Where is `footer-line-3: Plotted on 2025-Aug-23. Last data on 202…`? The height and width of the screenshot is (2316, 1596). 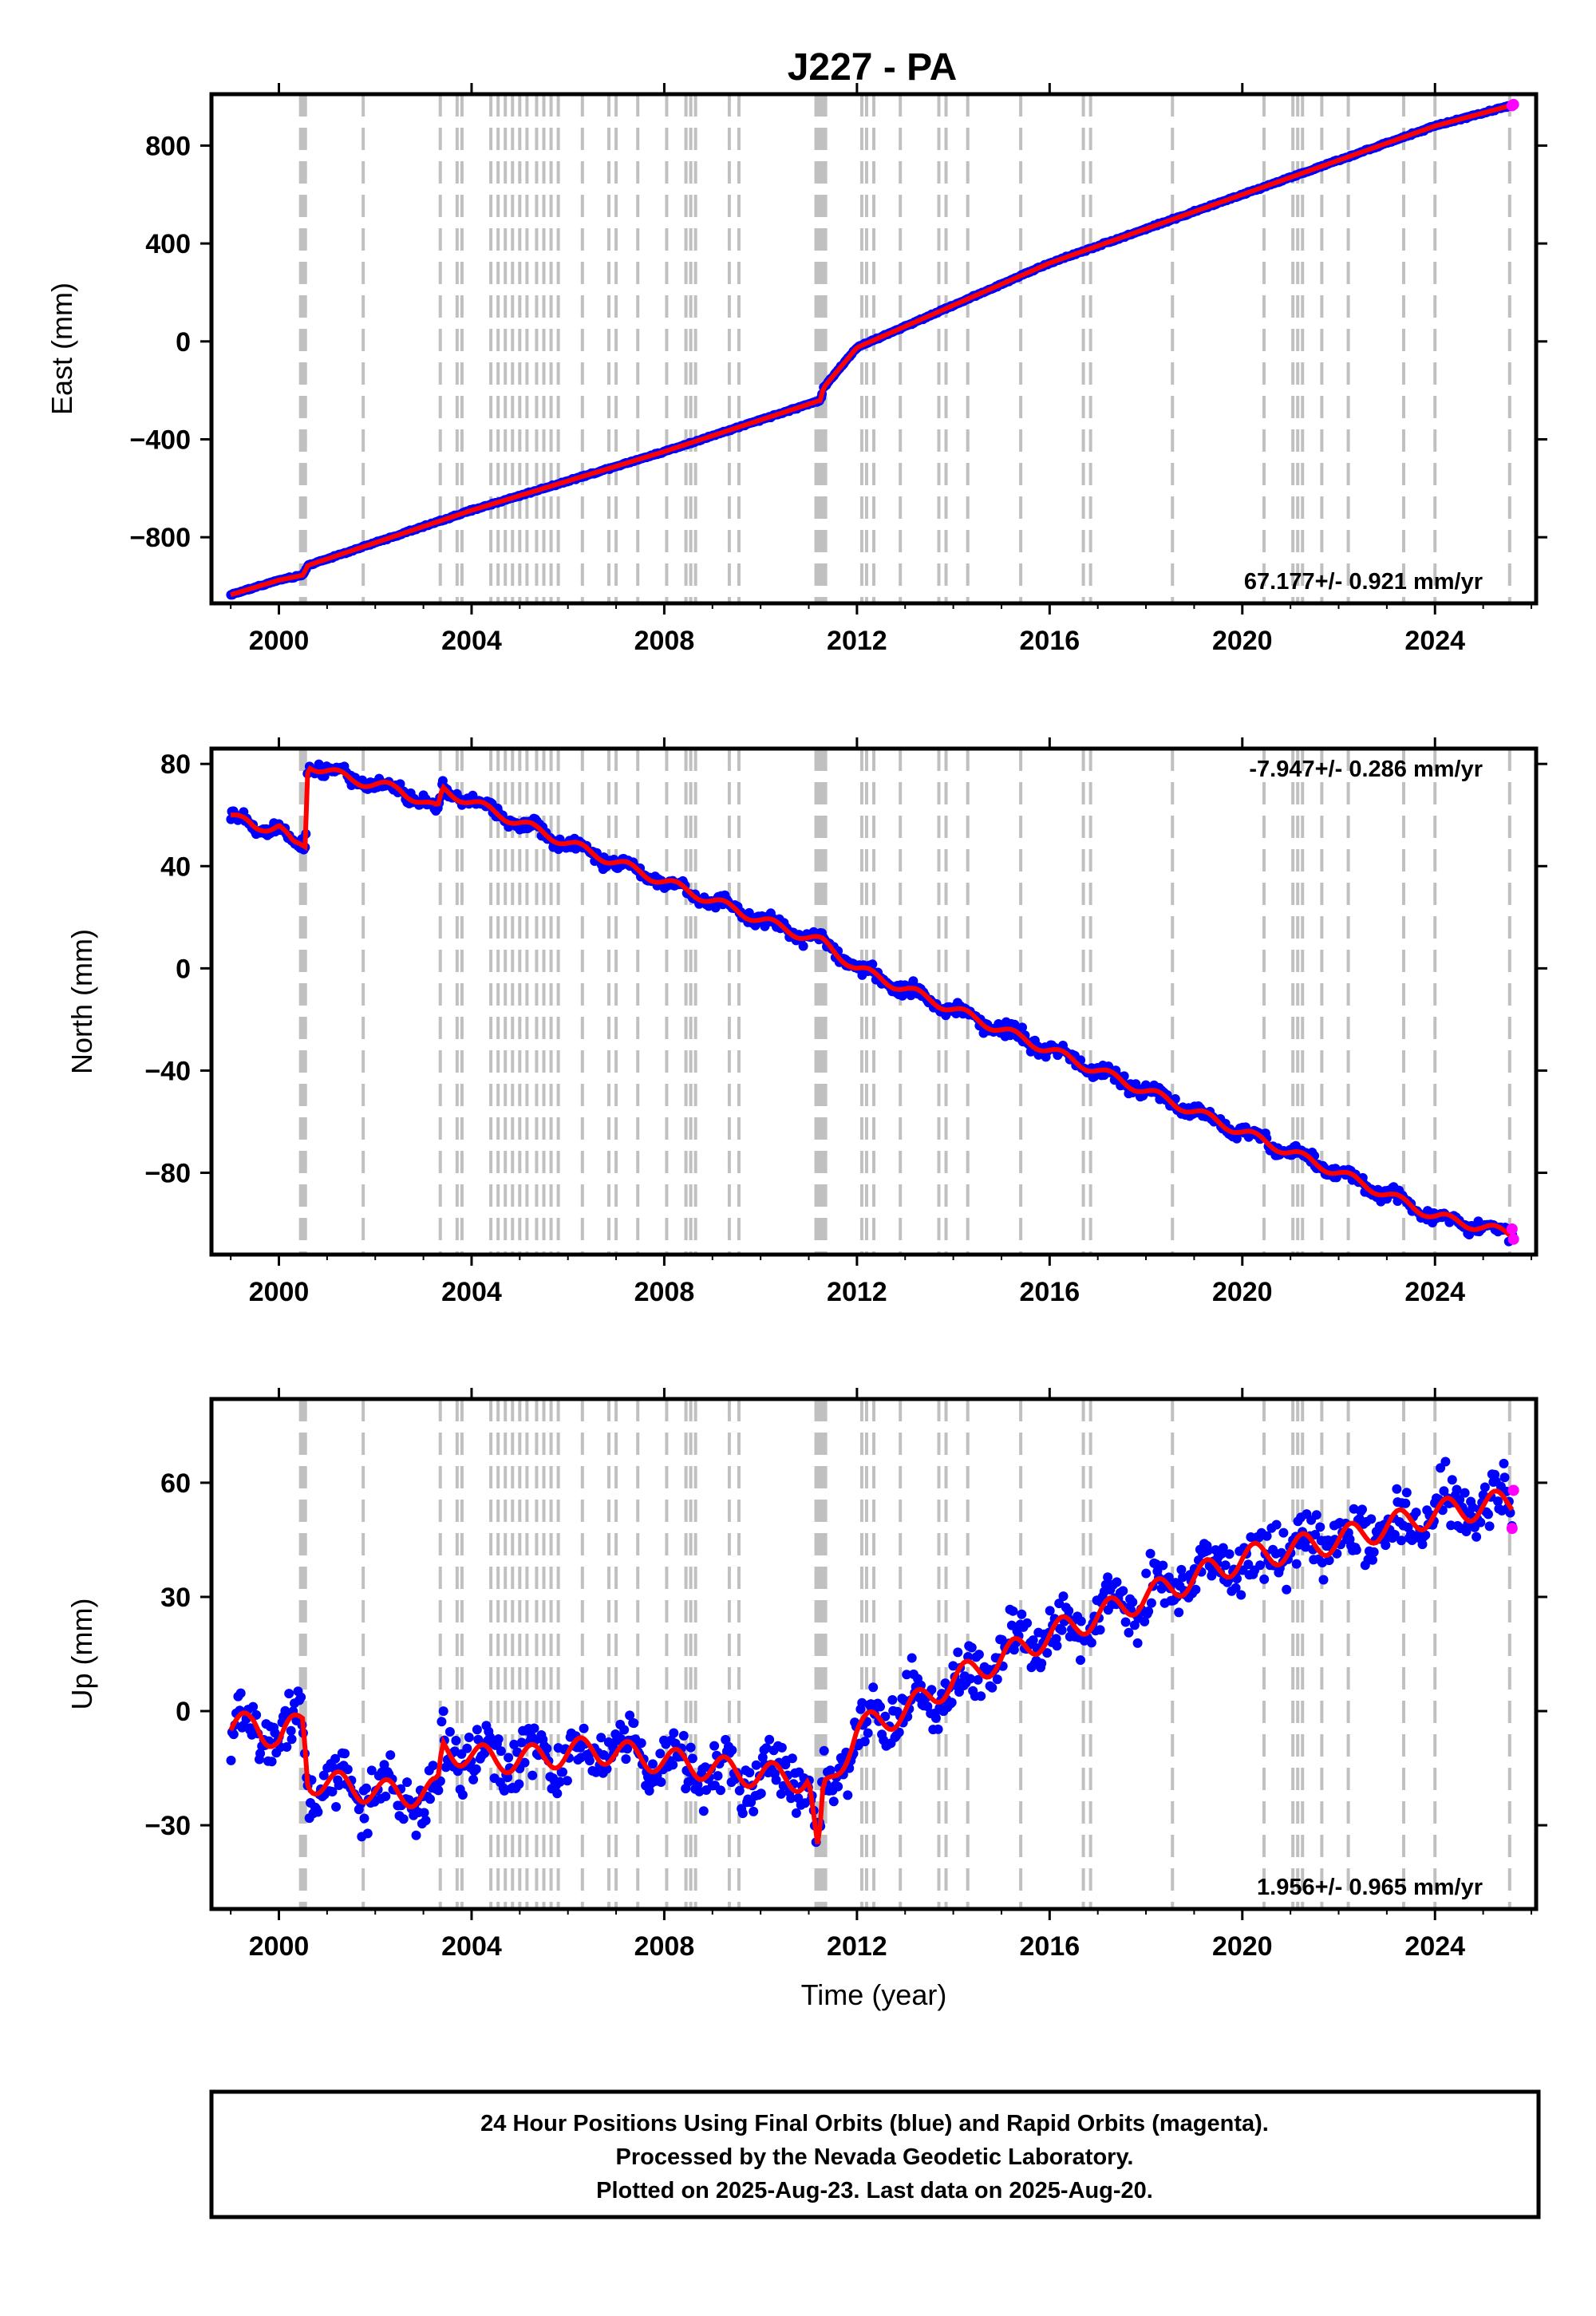
footer-line-3: Plotted on 2025-Aug-23. Last data on 202… is located at coordinates (874, 2190).